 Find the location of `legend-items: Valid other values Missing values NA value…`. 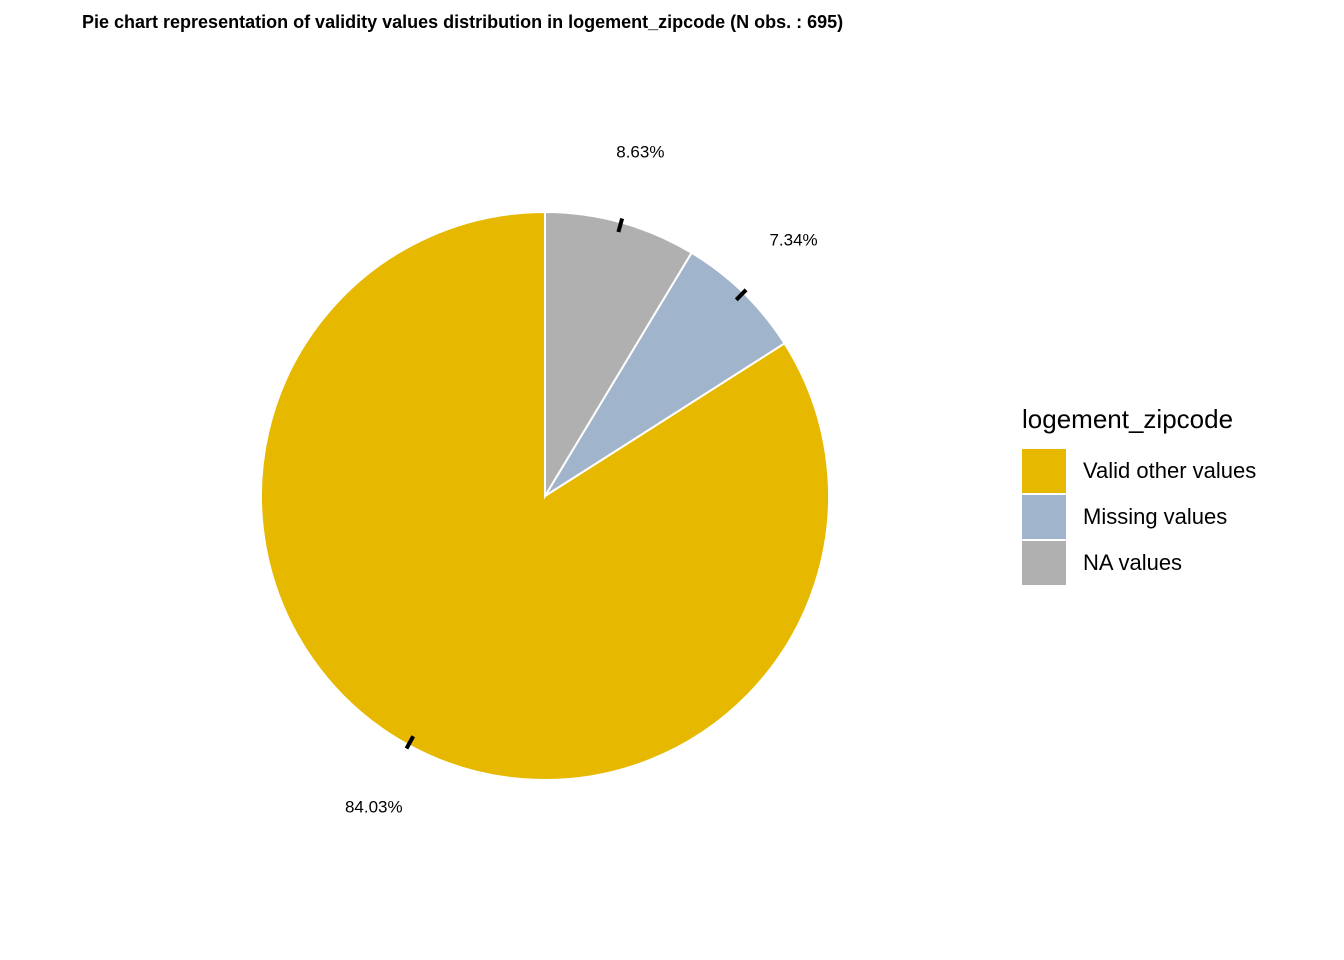

legend-items: Valid other values Missing values NA value… is located at coordinates (1139, 517).